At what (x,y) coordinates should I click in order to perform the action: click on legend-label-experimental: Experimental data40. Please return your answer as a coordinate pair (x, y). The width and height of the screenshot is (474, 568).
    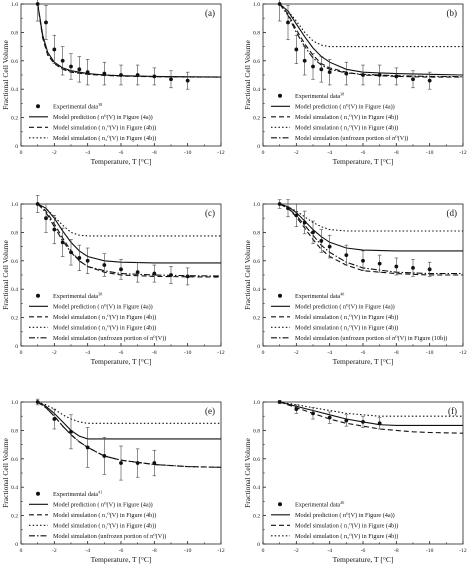
    Looking at the image, I should click on (319, 296).